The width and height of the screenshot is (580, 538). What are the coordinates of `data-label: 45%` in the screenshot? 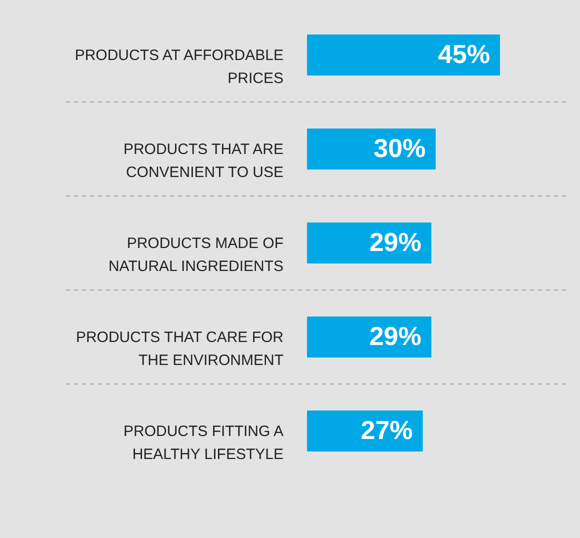 It's located at (464, 54).